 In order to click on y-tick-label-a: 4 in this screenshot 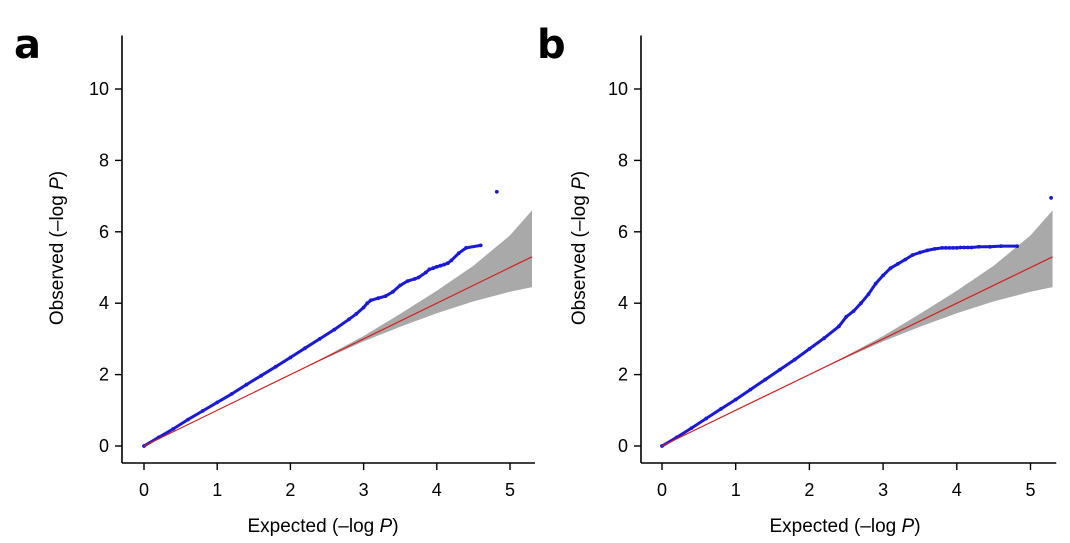, I will do `click(104, 303)`.